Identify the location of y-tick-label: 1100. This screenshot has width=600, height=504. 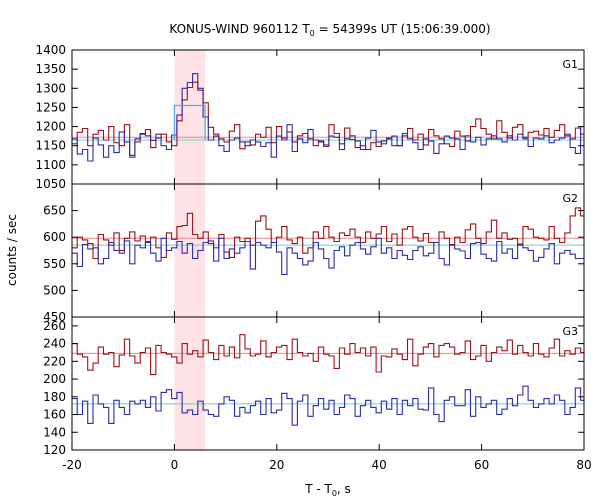
(50, 165).